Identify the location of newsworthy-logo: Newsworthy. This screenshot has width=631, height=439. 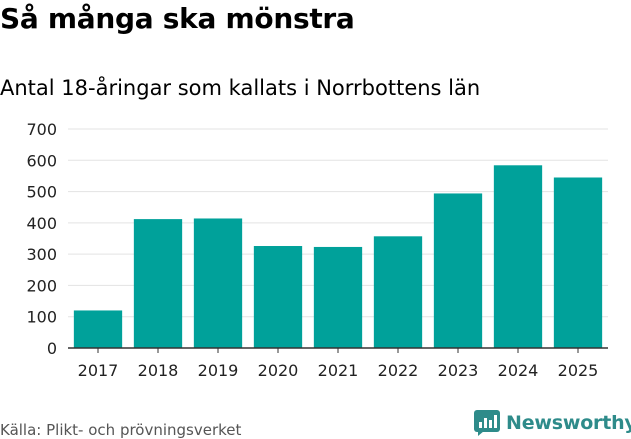
(552, 423).